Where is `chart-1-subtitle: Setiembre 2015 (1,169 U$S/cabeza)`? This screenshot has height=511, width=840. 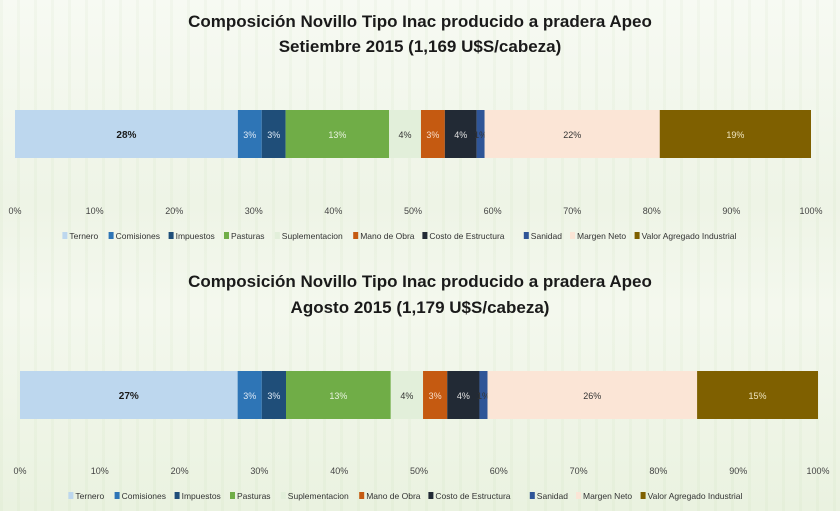
chart-1-subtitle: Setiembre 2015 (1,169 U$S/cabeza) is located at coordinates (420, 46).